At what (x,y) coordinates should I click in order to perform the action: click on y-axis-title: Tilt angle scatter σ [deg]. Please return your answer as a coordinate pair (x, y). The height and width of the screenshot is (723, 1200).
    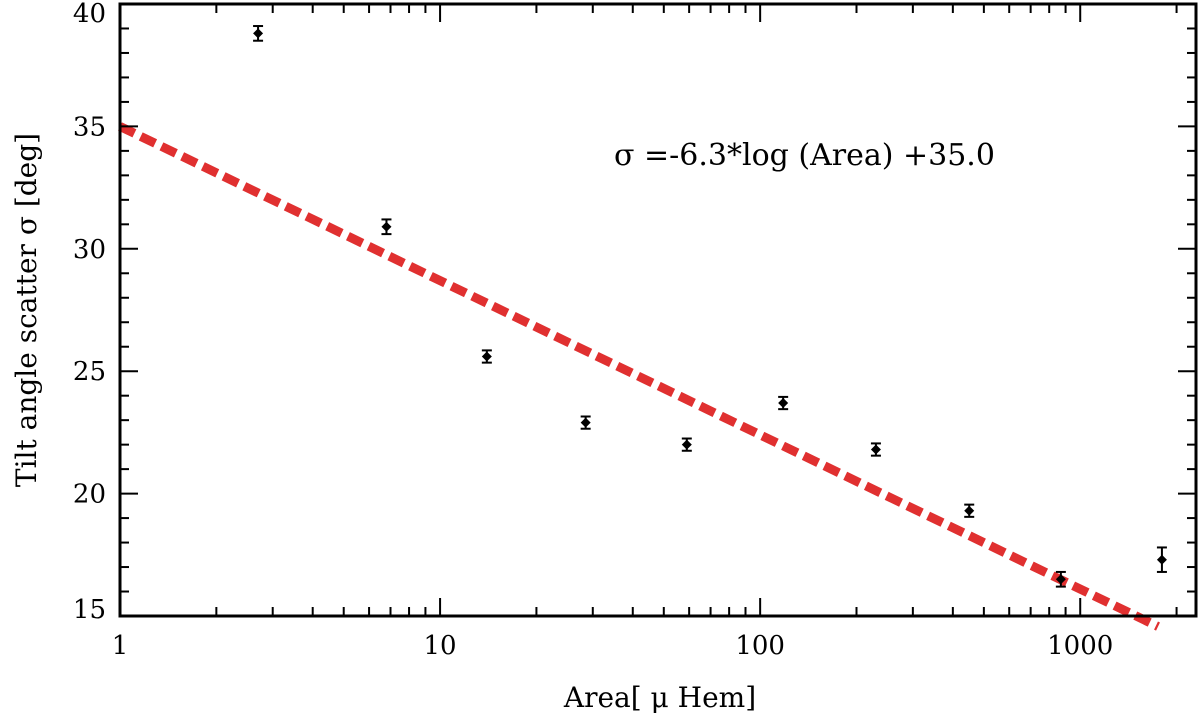
    Looking at the image, I should click on (26, 310).